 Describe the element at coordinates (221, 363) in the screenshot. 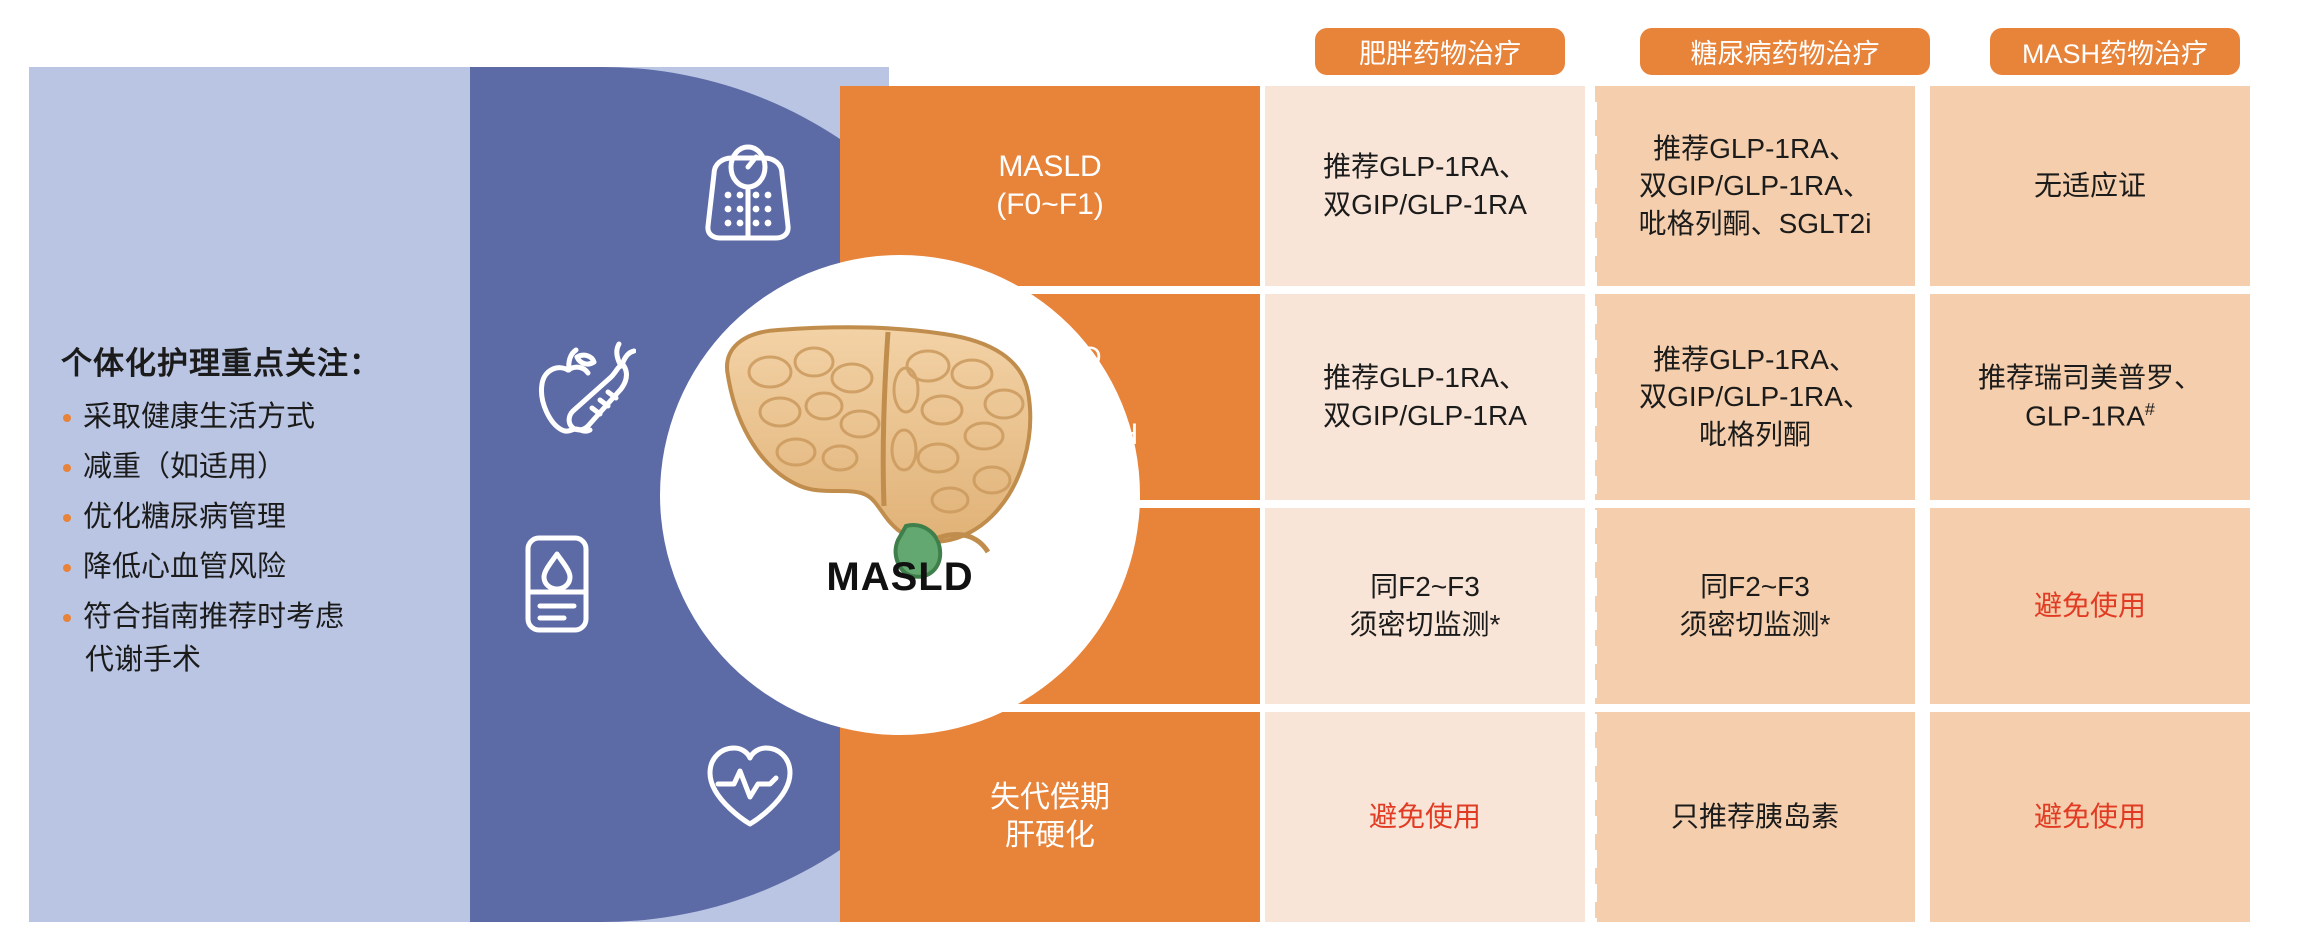

I see `care-panel-title: 个体化护理重点关注：` at that location.